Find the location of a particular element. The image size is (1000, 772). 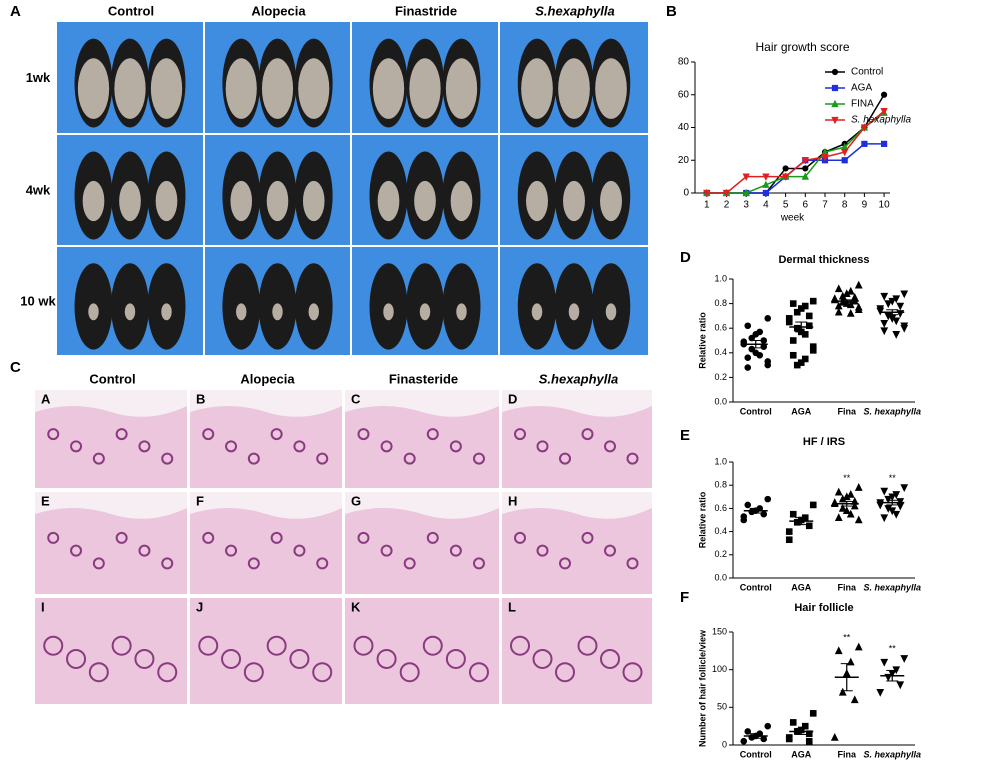

tile-label: F is located at coordinates (200, 500).